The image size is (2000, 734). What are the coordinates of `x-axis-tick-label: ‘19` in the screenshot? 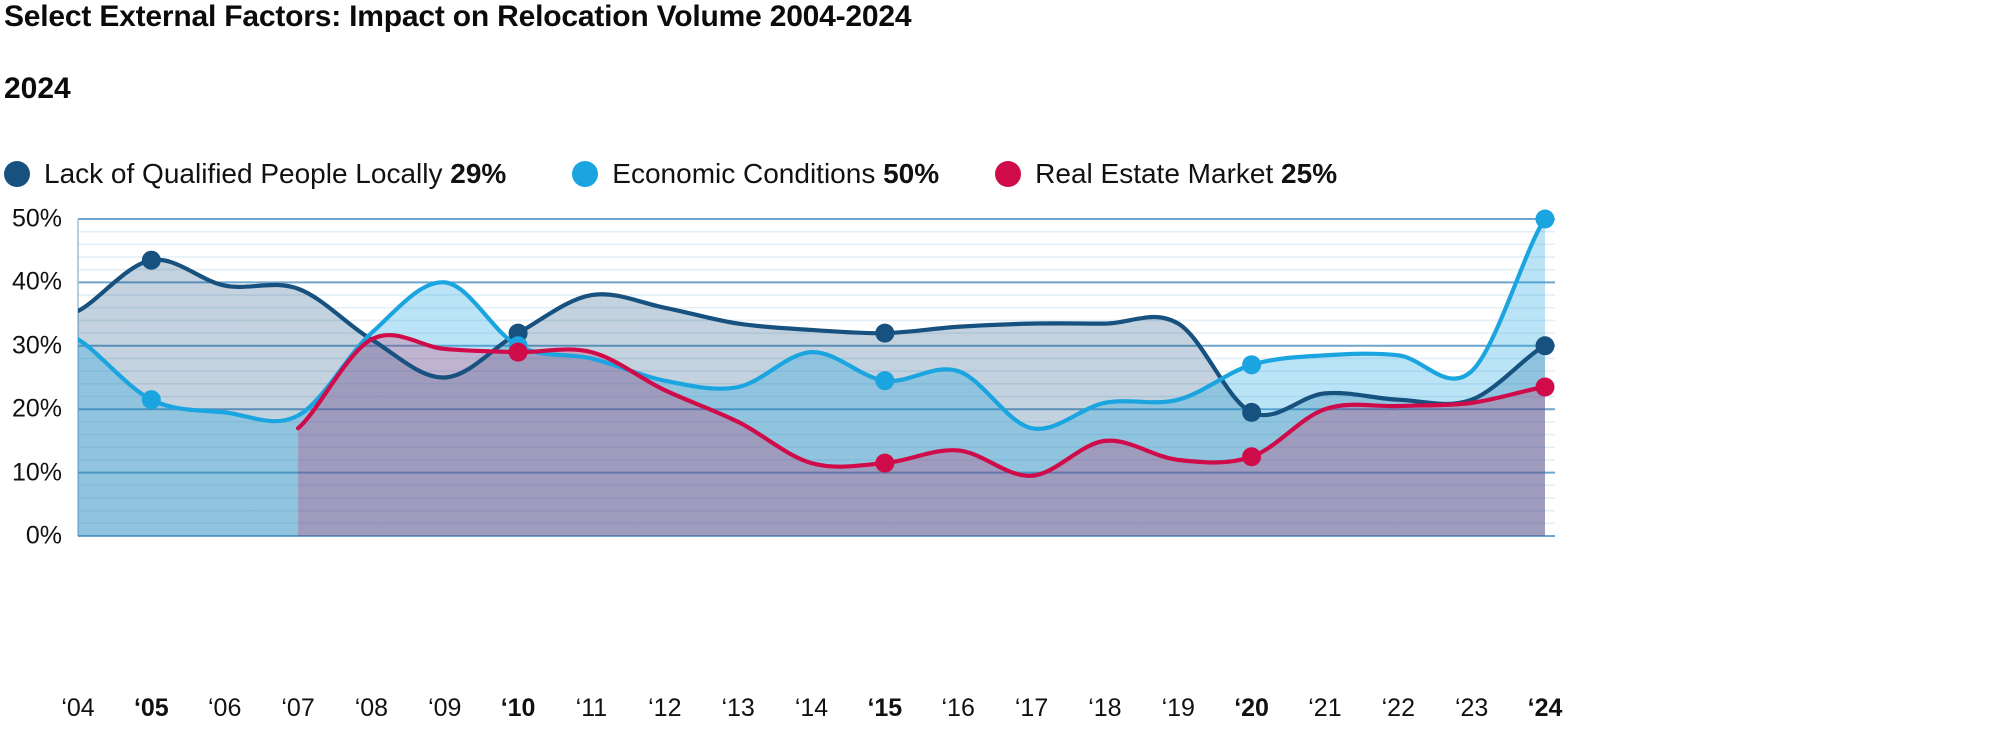 It's located at (1178, 708).